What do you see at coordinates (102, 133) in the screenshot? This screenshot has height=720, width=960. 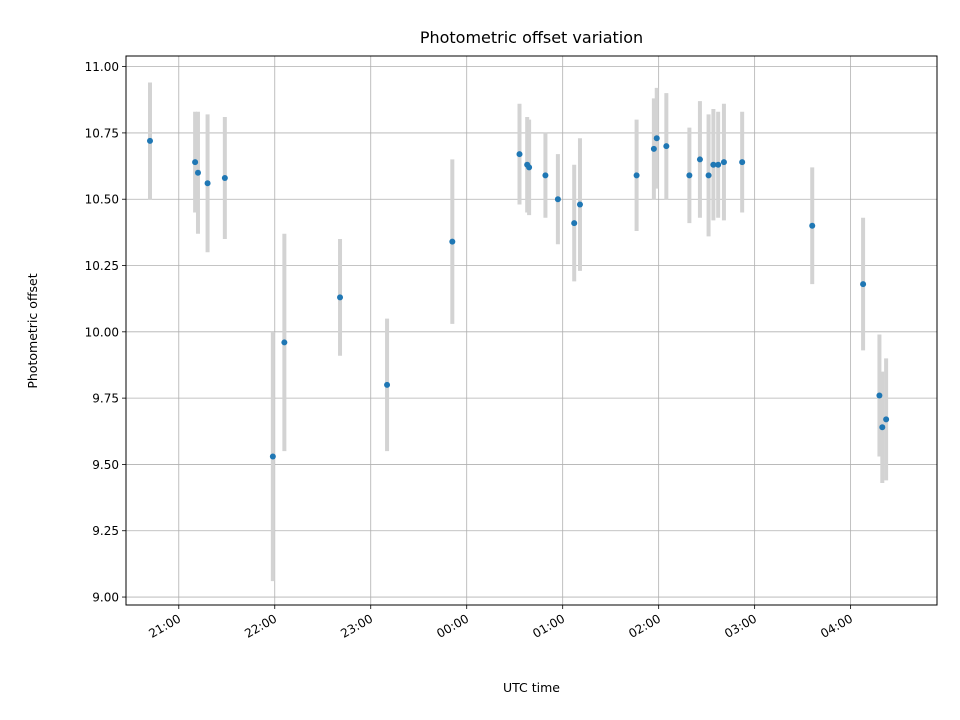 I see `y-tick-label: 10.75` at bounding box center [102, 133].